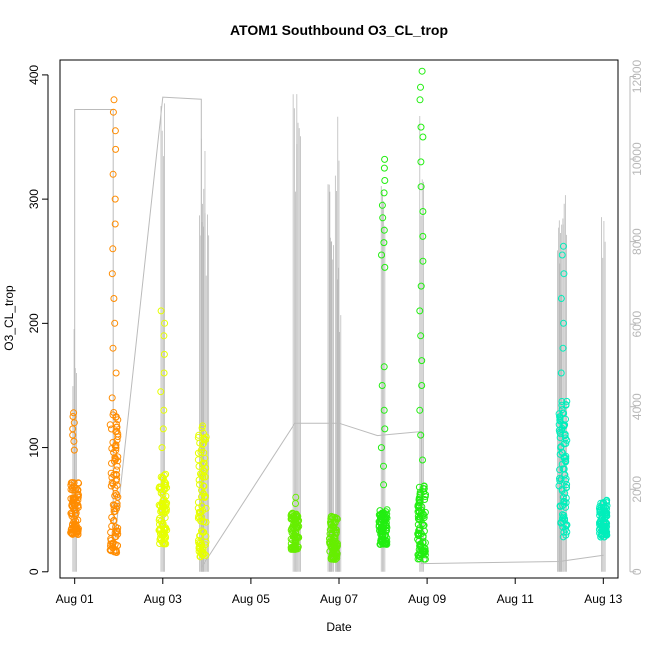 This screenshot has width=650, height=650. I want to click on x-tick-label: Aug 11, so click(515, 599).